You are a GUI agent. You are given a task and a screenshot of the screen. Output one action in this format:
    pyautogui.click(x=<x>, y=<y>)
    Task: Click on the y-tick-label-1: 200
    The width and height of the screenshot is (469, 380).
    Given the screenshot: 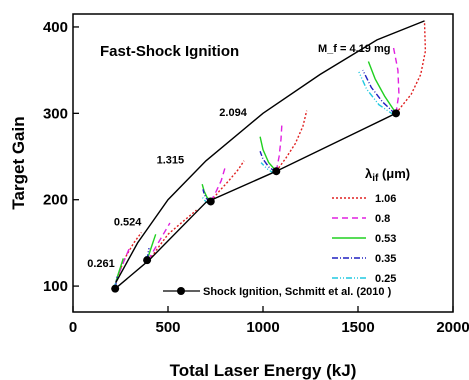 What is the action you would take?
    pyautogui.click(x=55, y=200)
    